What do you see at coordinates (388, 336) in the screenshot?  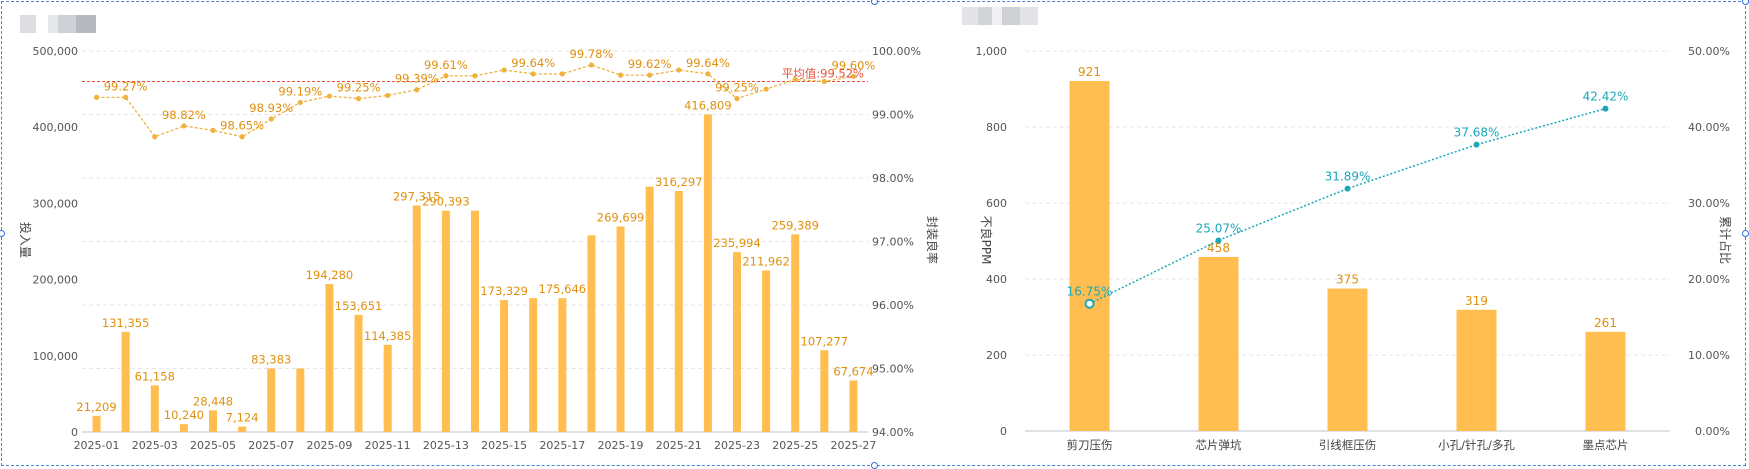 I see `bar-data-label: 114,385` at bounding box center [388, 336].